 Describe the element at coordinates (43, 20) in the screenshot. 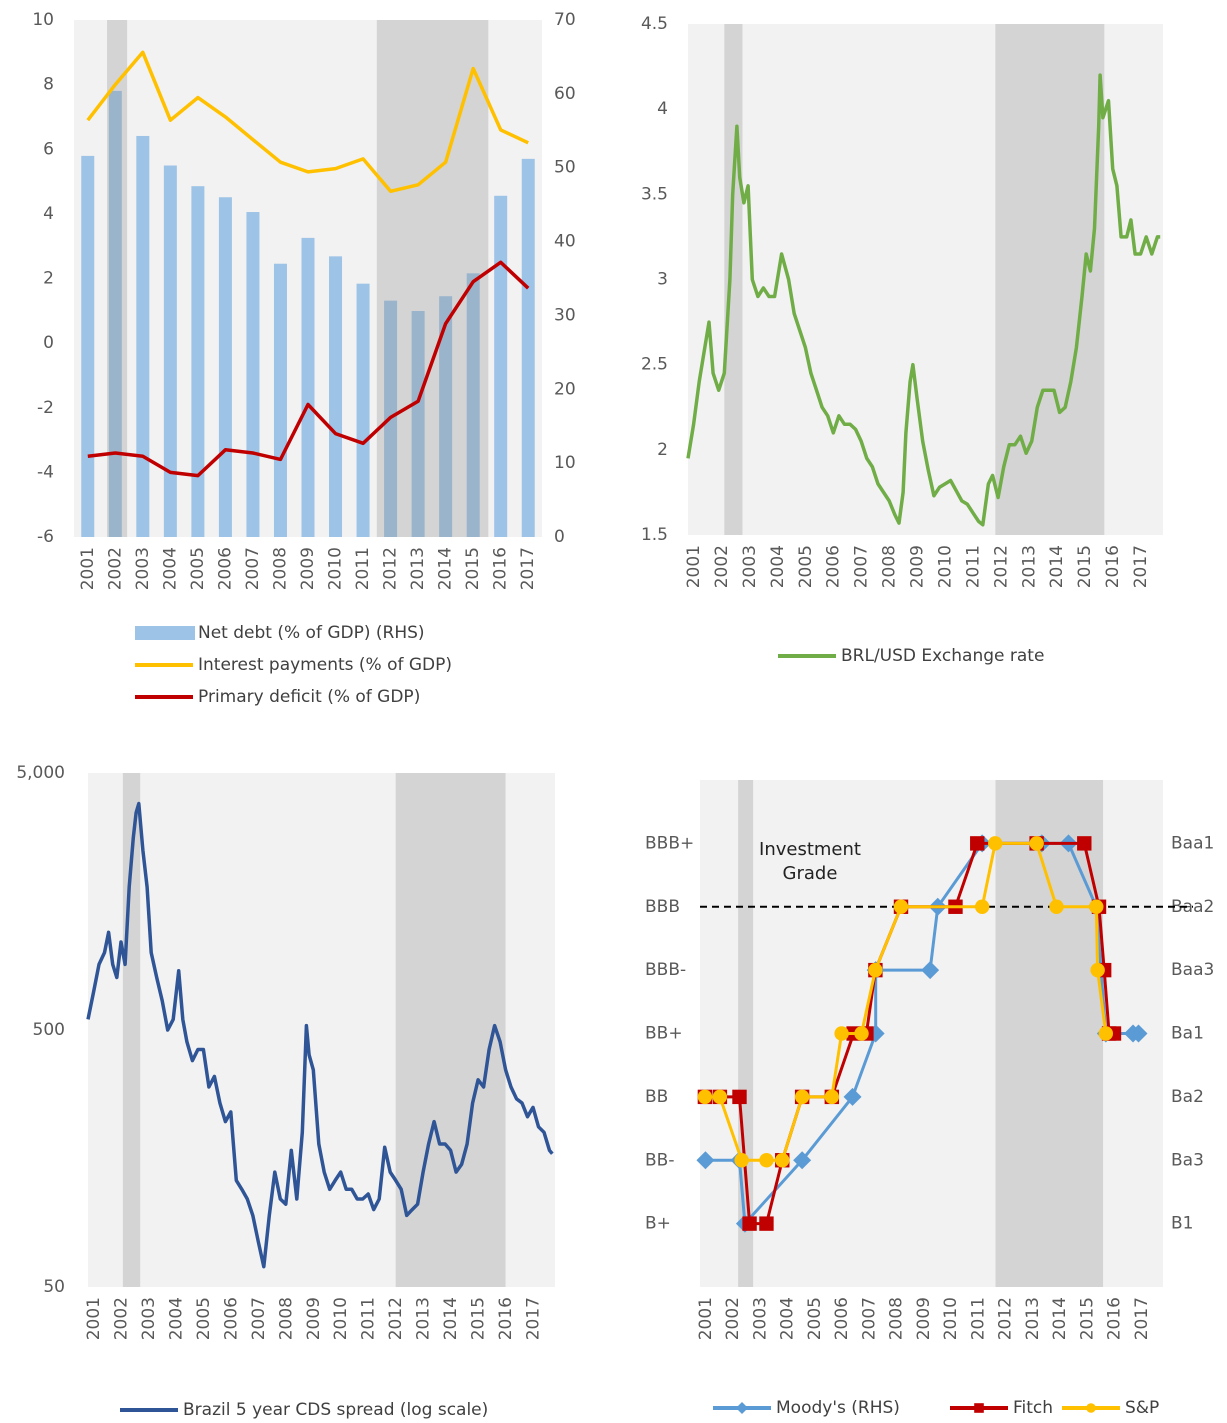

I see `y-tick-label: 10` at that location.